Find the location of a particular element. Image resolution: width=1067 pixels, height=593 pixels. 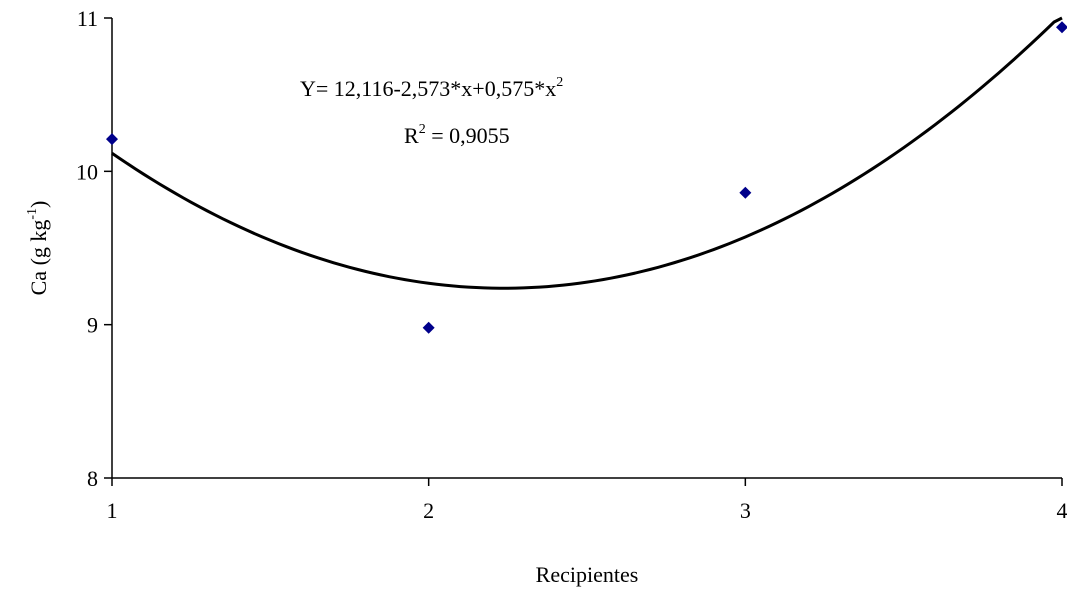

r2-superscript: 2 is located at coordinates (422, 129).